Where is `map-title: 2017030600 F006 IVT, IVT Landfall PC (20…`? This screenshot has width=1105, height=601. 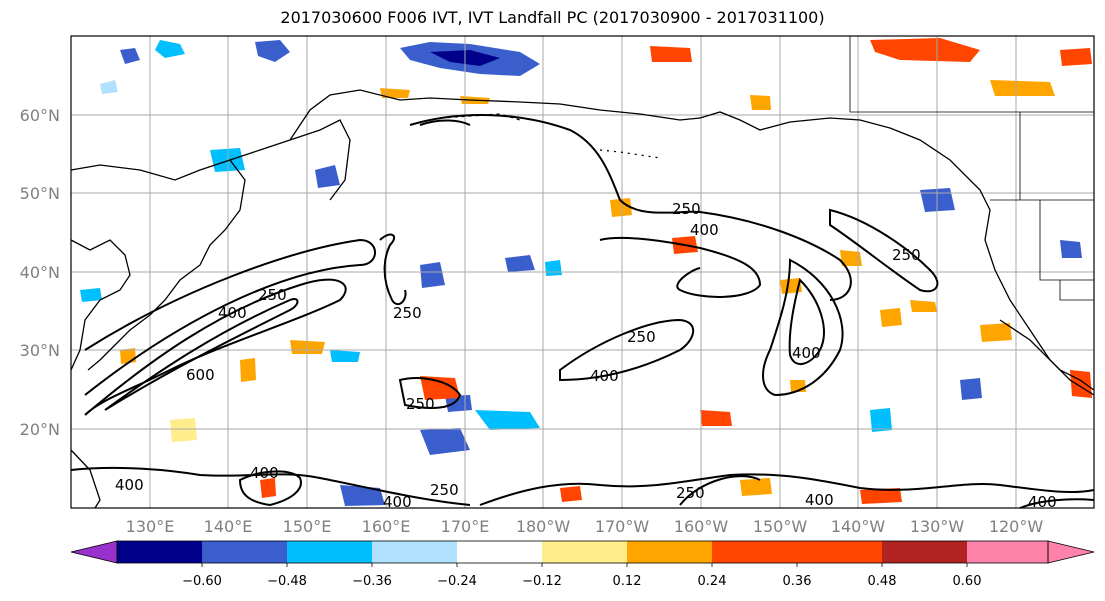
map-title: 2017030600 F006 IVT, IVT Landfall PC (20… is located at coordinates (552, 17).